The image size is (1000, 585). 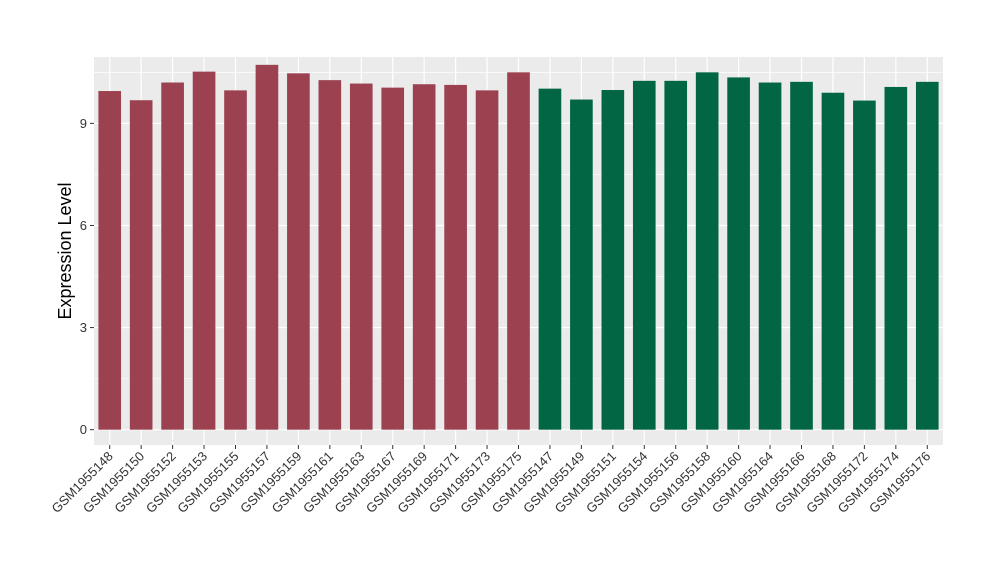 I want to click on bar-GSM1955167, so click(x=393, y=258).